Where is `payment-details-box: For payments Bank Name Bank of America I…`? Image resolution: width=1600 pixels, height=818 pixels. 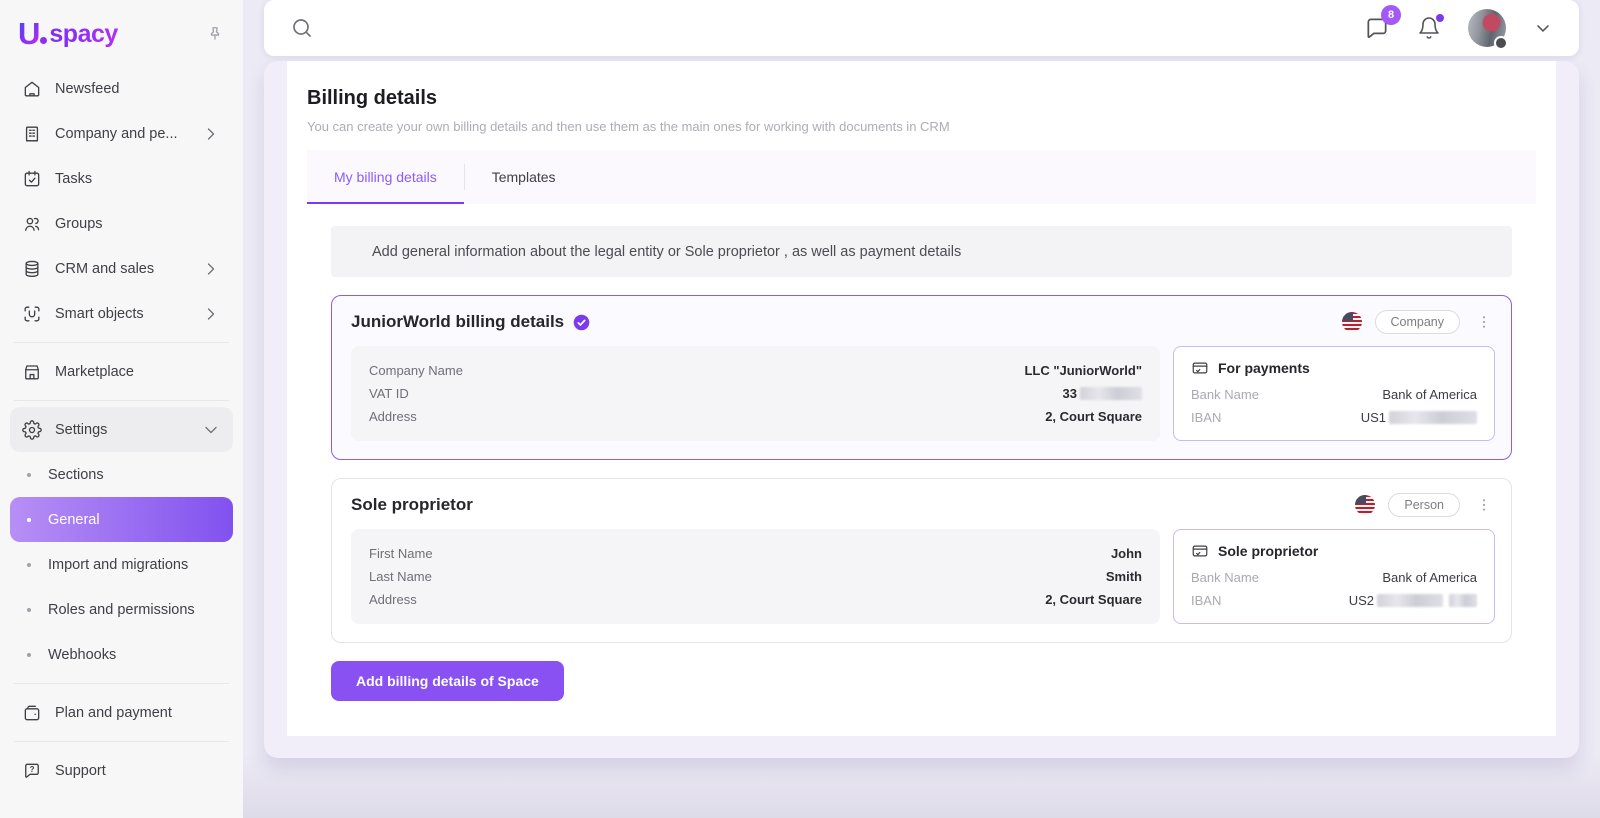
payment-details-box: For payments Bank Name Bank of America I… is located at coordinates (1334, 393).